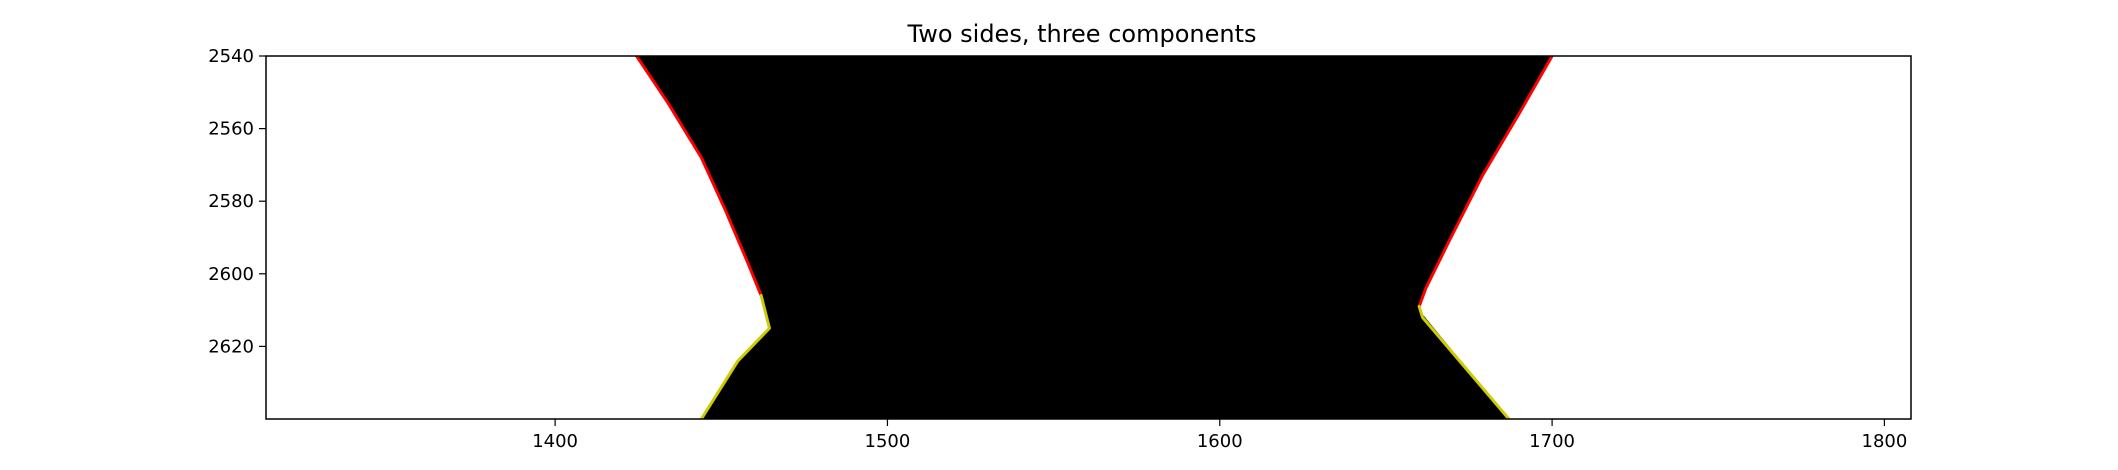  I want to click on y-tick-label-2620: 2620, so click(231, 346).